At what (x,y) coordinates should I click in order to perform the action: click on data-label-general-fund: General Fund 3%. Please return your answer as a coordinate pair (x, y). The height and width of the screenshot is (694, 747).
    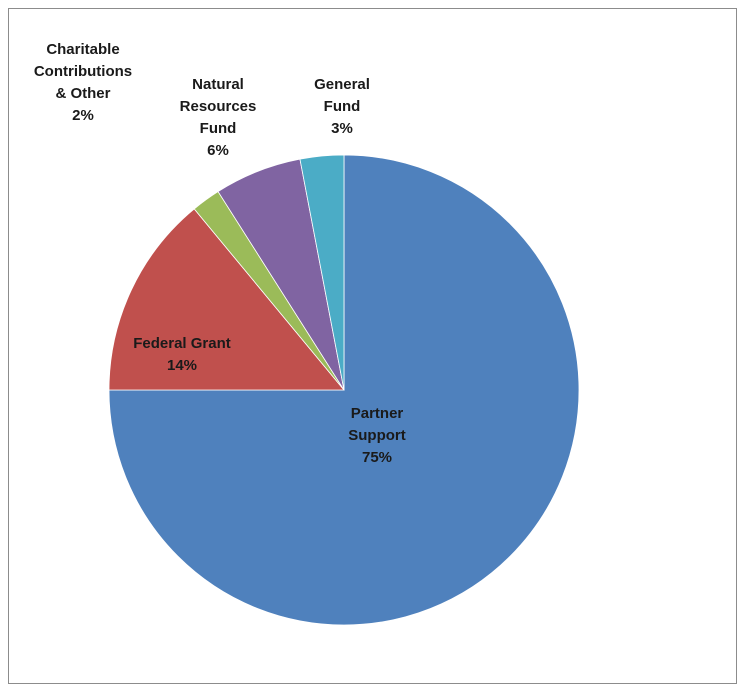
    Looking at the image, I should click on (342, 106).